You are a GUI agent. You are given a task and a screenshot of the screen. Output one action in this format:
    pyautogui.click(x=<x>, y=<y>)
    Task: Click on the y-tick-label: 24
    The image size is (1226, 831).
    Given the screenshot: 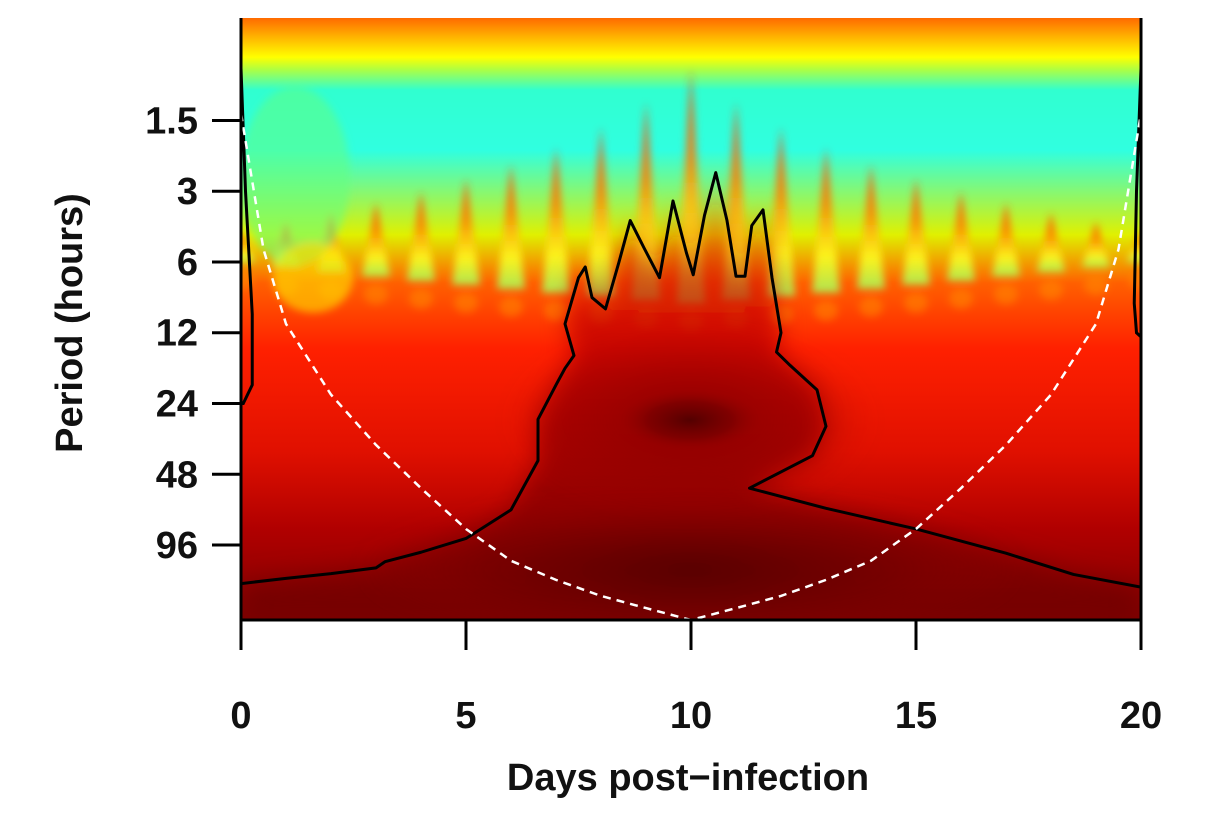 What is the action you would take?
    pyautogui.click(x=177, y=405)
    